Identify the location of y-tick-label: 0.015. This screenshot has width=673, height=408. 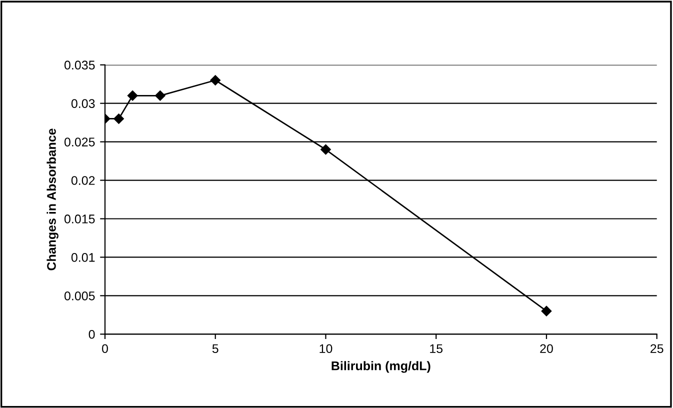
(79, 219).